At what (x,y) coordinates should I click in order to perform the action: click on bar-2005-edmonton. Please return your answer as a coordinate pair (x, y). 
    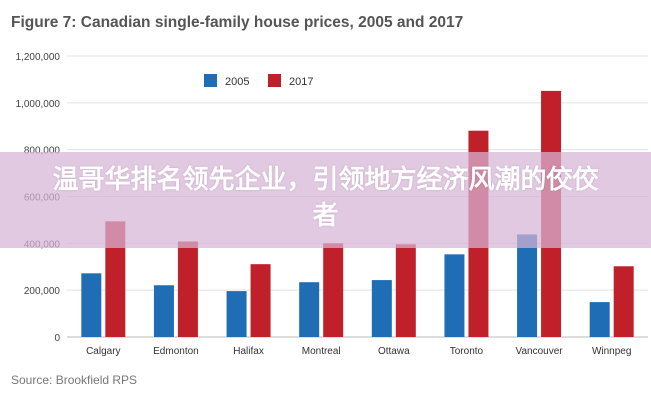
    Looking at the image, I should click on (163, 311).